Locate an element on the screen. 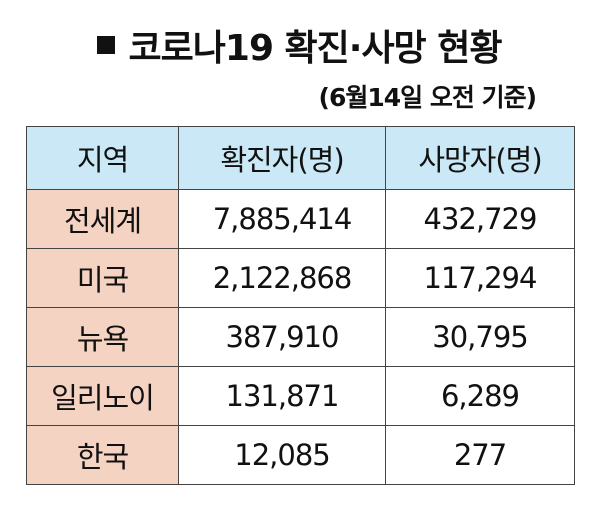 The width and height of the screenshot is (598, 507). table-header-row: 지역 확진자(명) 사망자(명) is located at coordinates (300, 158).